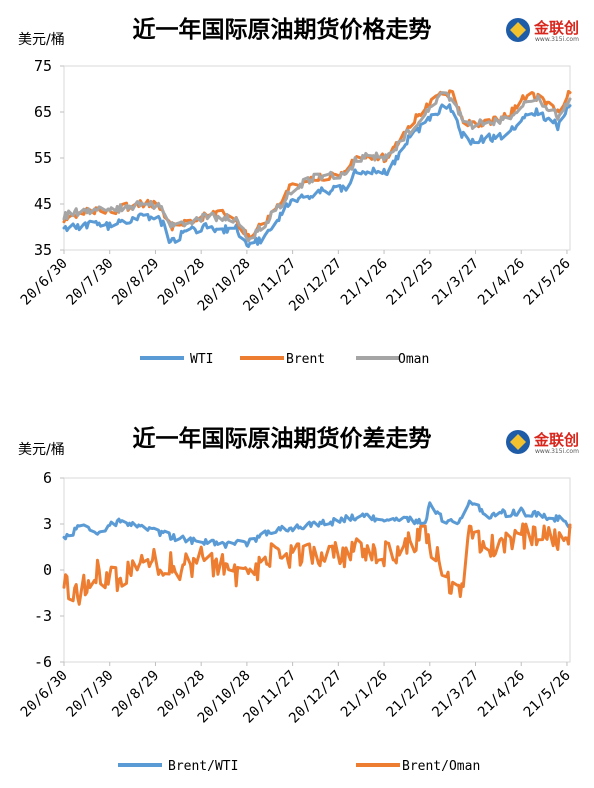 The width and height of the screenshot is (594, 788). I want to click on price-chart-title: 近一年国际原油期货价格走势, so click(282, 29).